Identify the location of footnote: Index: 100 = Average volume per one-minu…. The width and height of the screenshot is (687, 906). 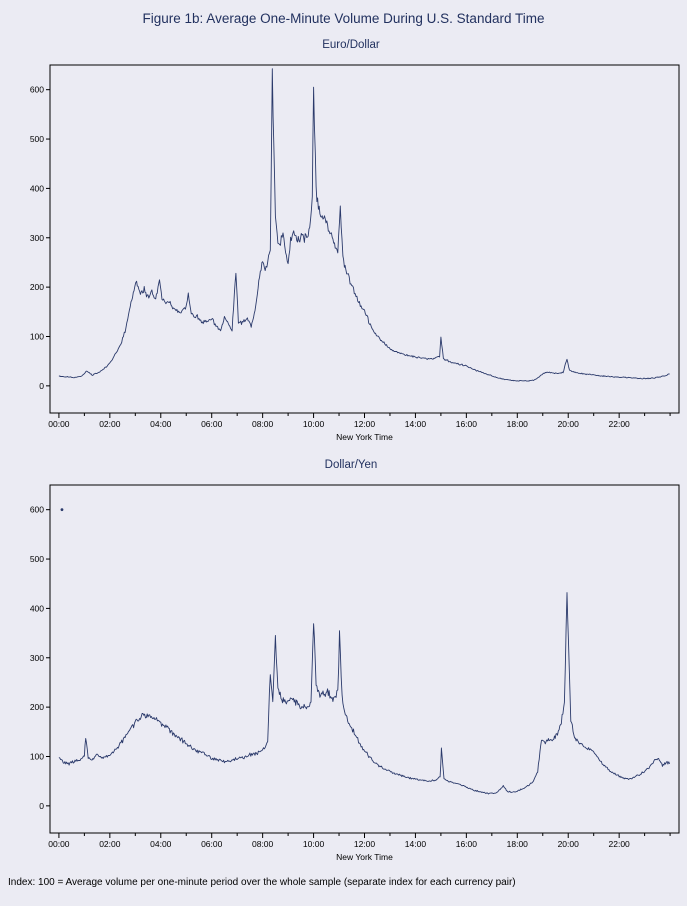
(262, 882).